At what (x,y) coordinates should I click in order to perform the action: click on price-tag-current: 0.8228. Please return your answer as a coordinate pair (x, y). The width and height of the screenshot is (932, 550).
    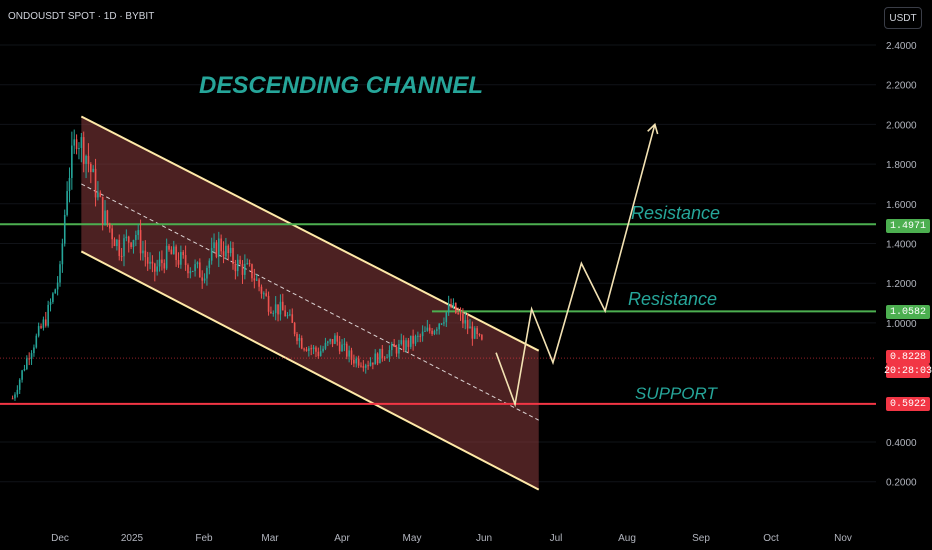
    Looking at the image, I should click on (908, 357).